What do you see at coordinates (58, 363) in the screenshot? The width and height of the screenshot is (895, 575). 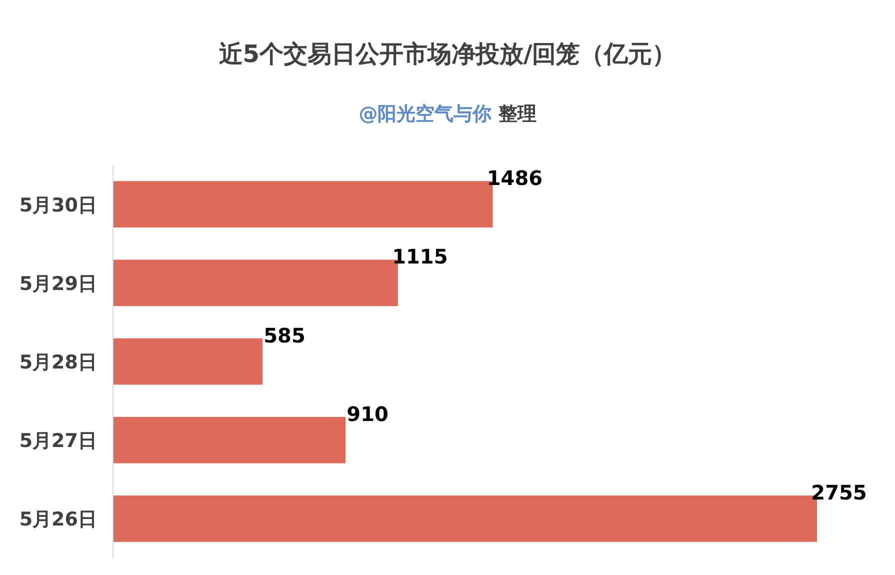 I see `y-tick-label: 5月28日` at bounding box center [58, 363].